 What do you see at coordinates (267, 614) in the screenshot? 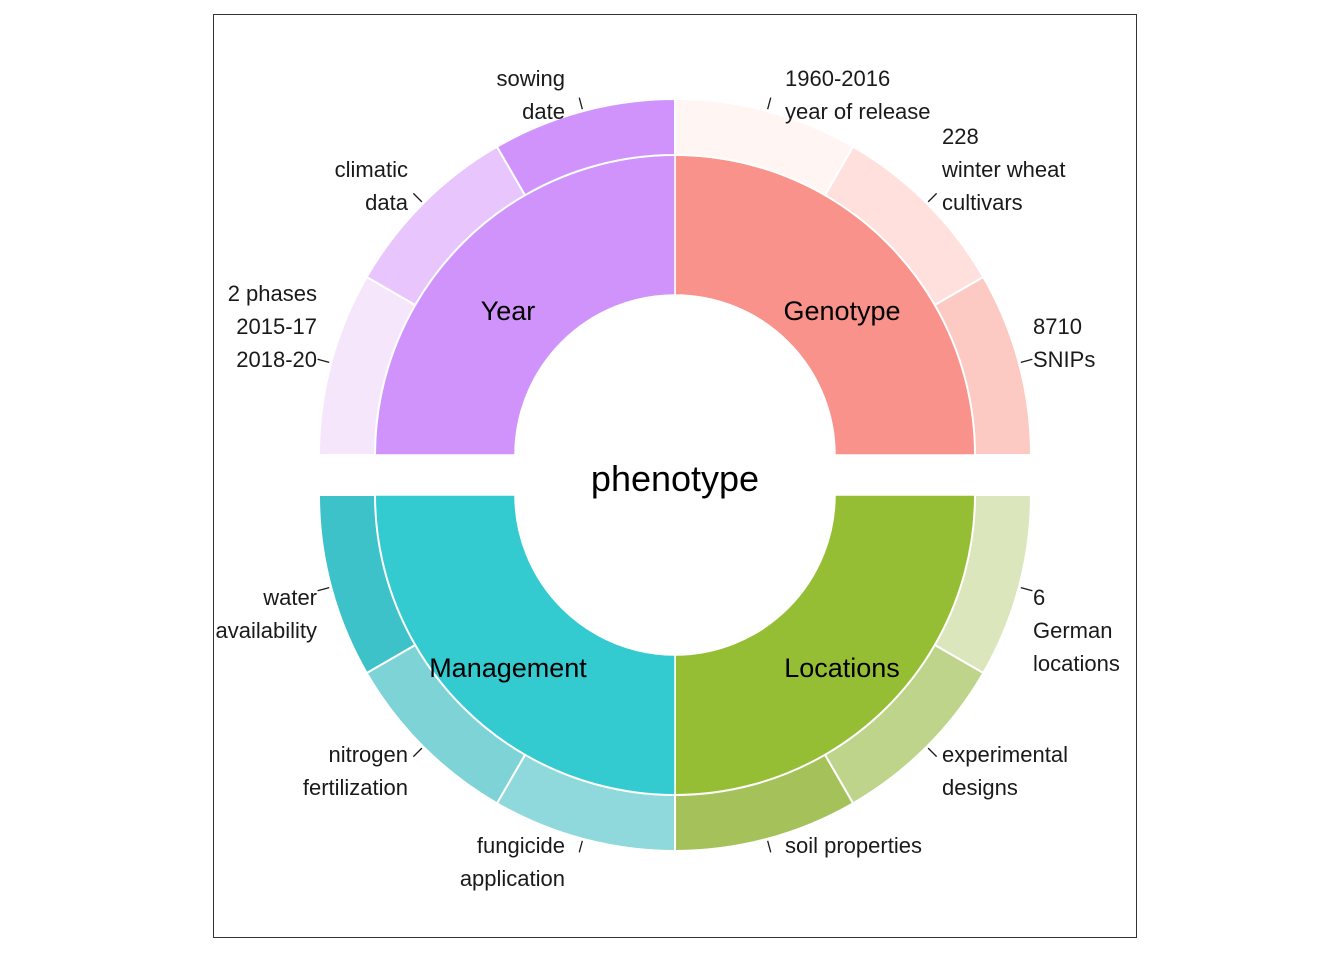
I see `outer-label-management-2: water availability` at bounding box center [267, 614].